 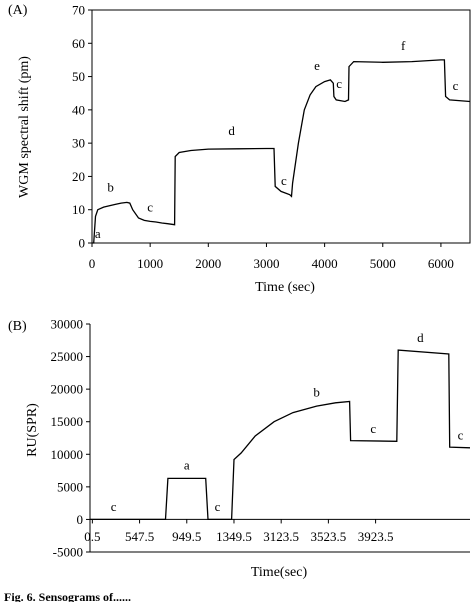 What do you see at coordinates (78, 209) in the screenshot?
I see `y-tick-label: 10` at bounding box center [78, 209].